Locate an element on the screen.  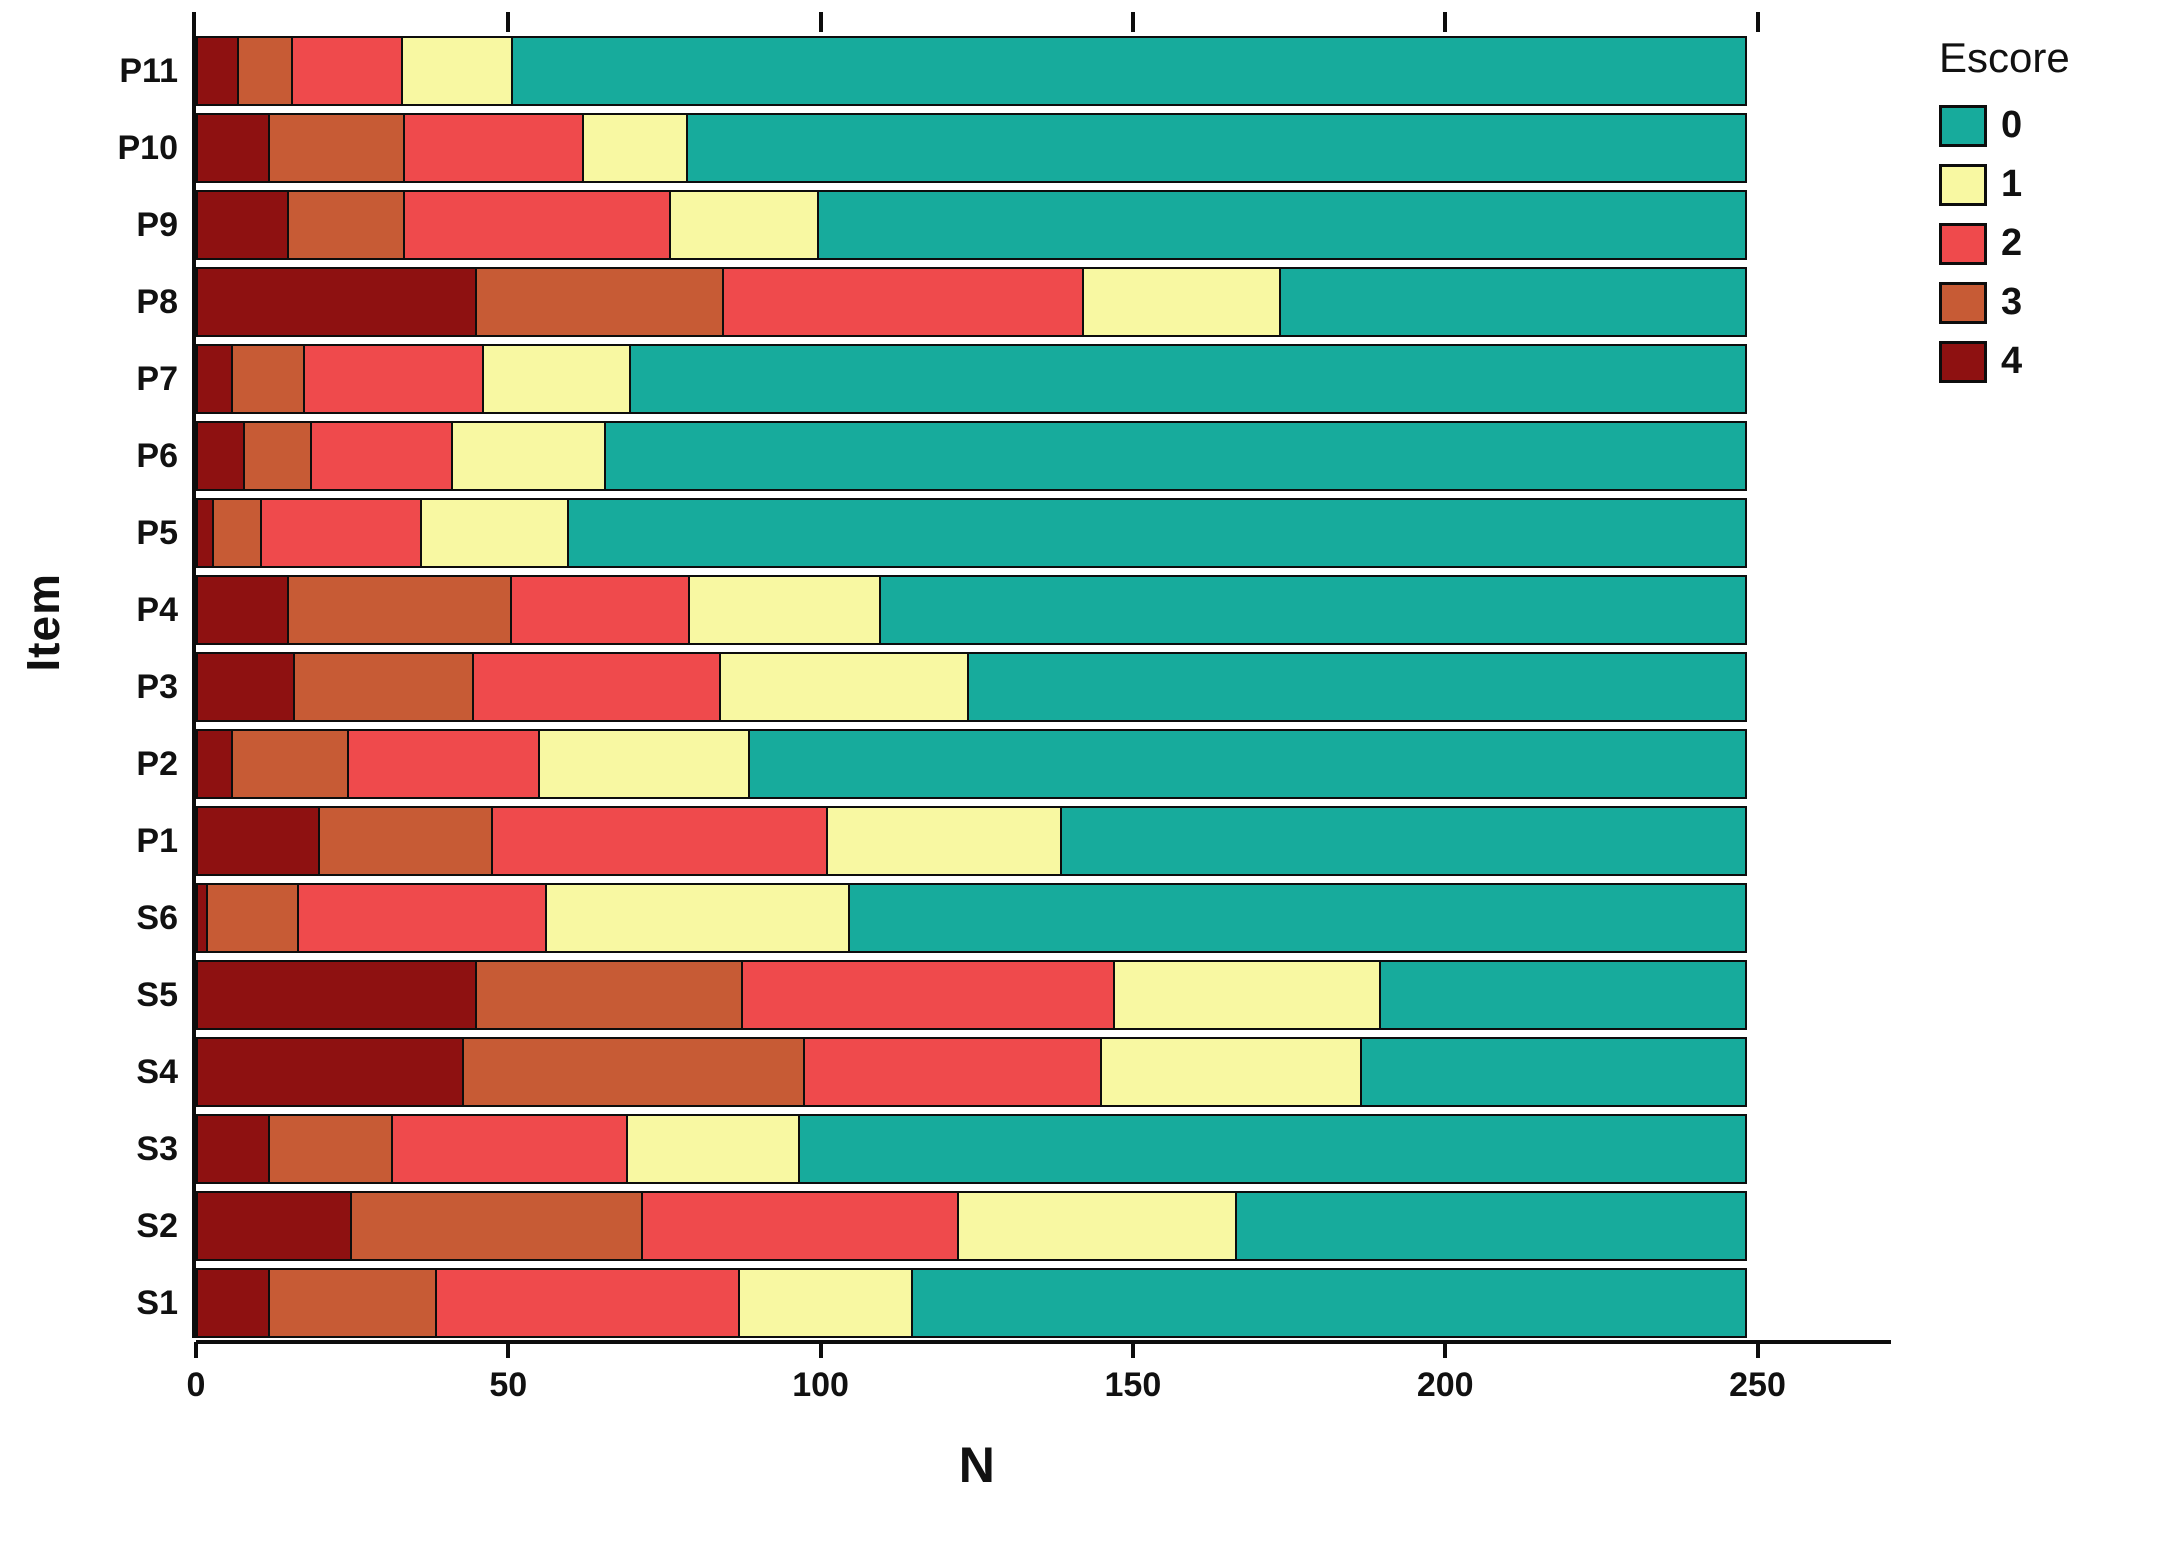
x-ticks-indent: 0 50 100 150 200 250 is located at coordinates (1059, 1379).